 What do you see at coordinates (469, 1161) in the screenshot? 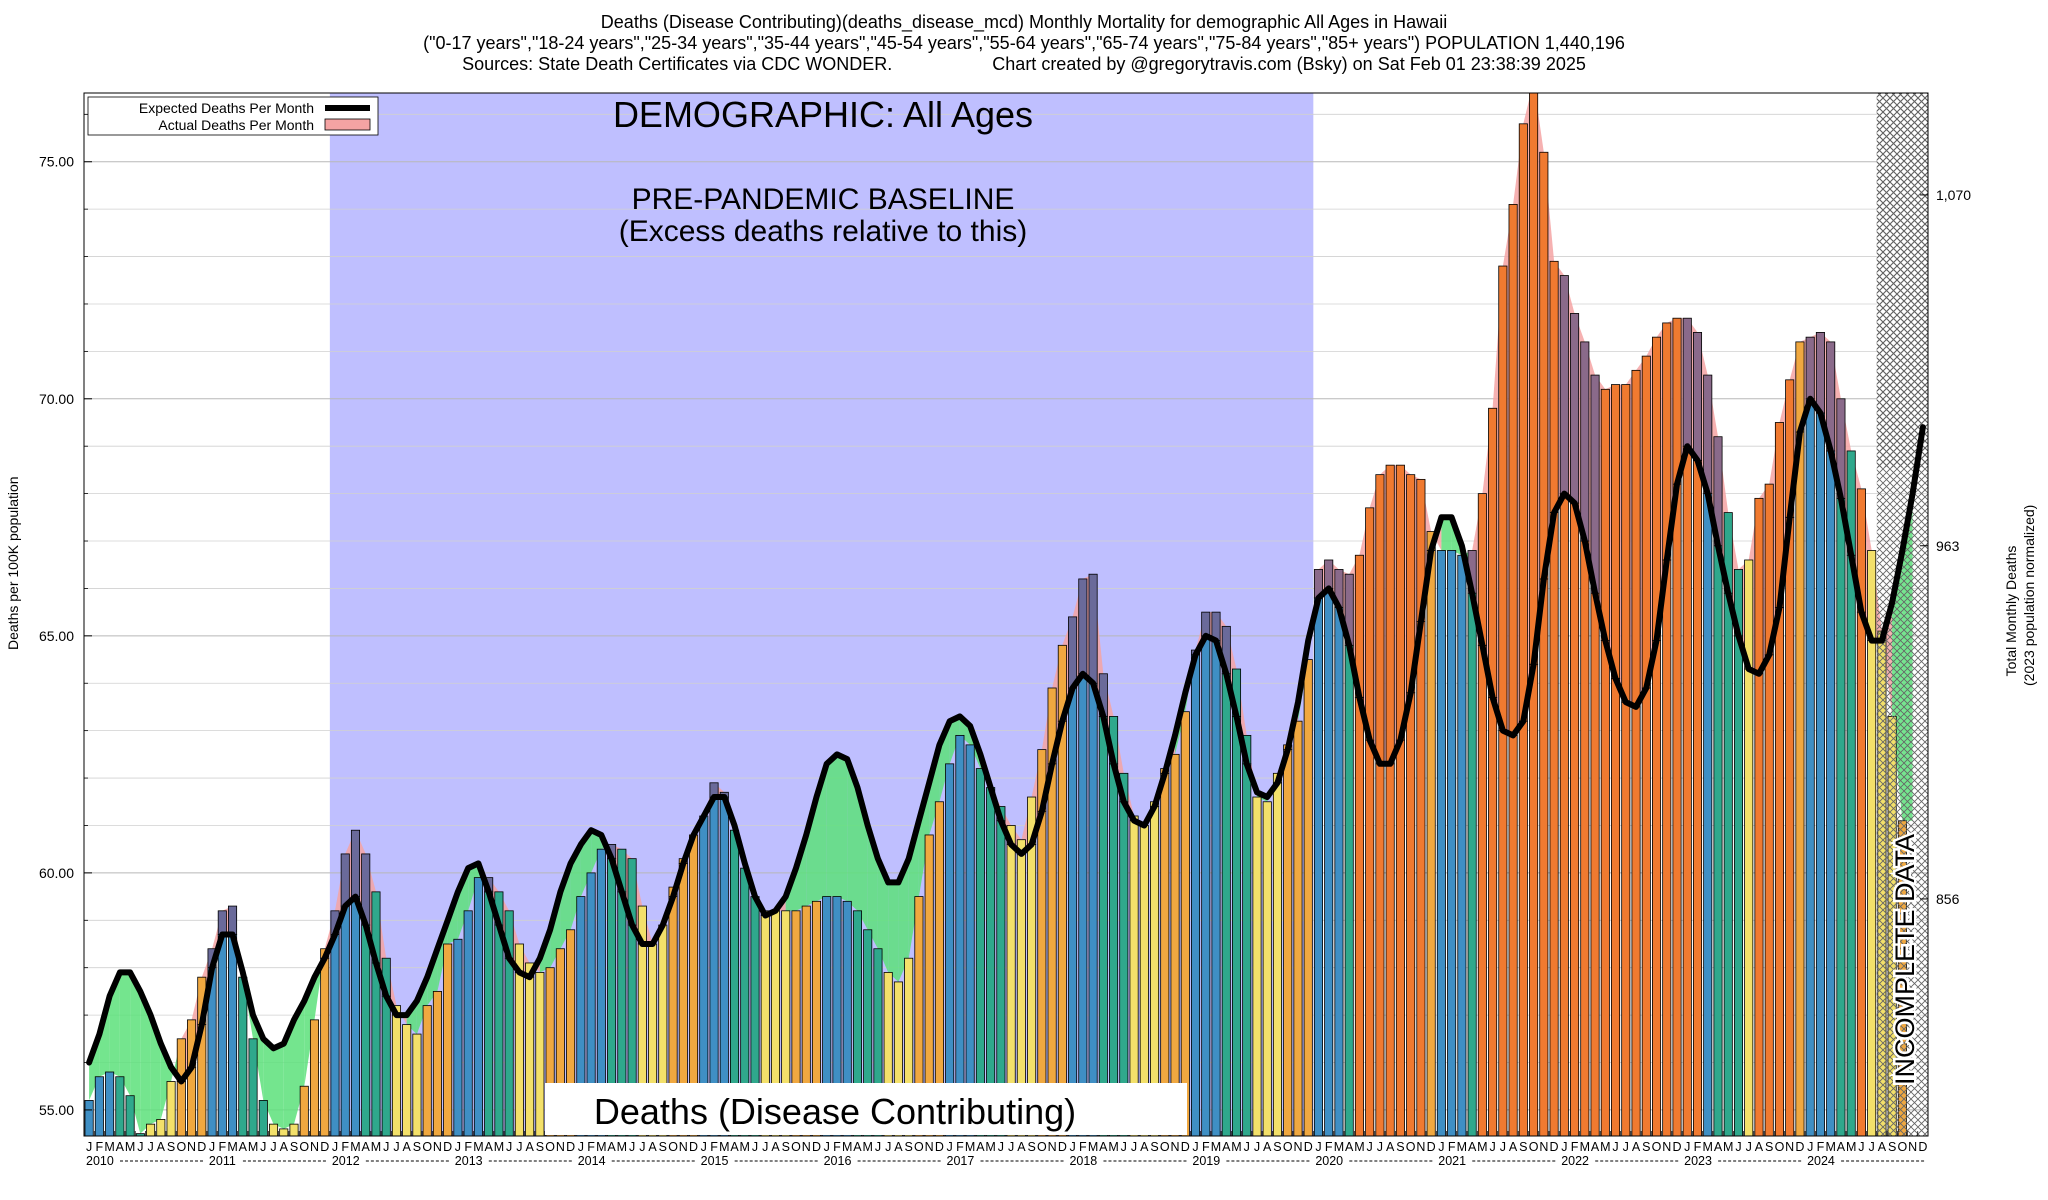
I see `x-year-label: 2013` at bounding box center [469, 1161].